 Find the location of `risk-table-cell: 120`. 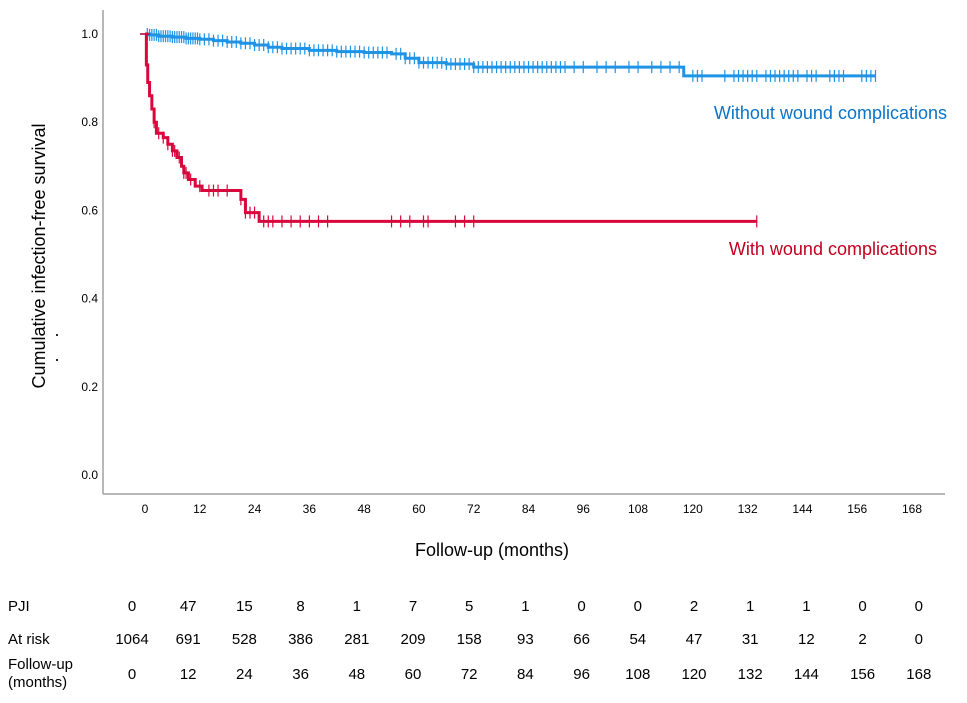

risk-table-cell: 120 is located at coordinates (694, 674).